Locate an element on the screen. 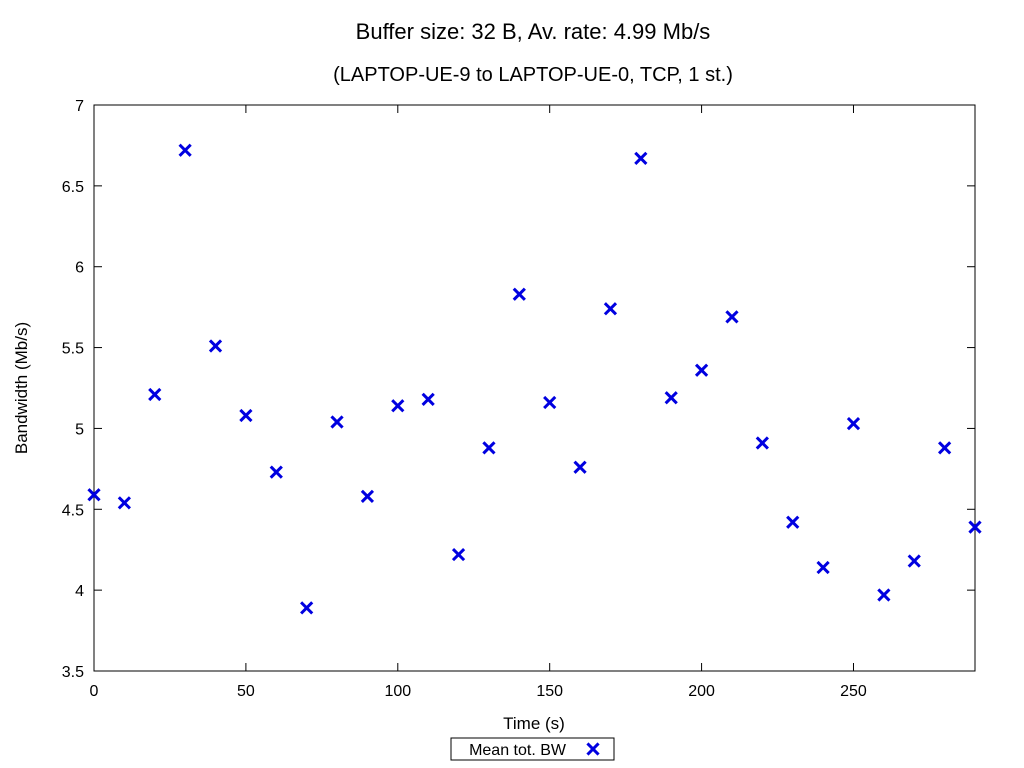 Image resolution: width=1024 pixels, height=768 pixels. y-tick-label: 4.5 is located at coordinates (73, 510).